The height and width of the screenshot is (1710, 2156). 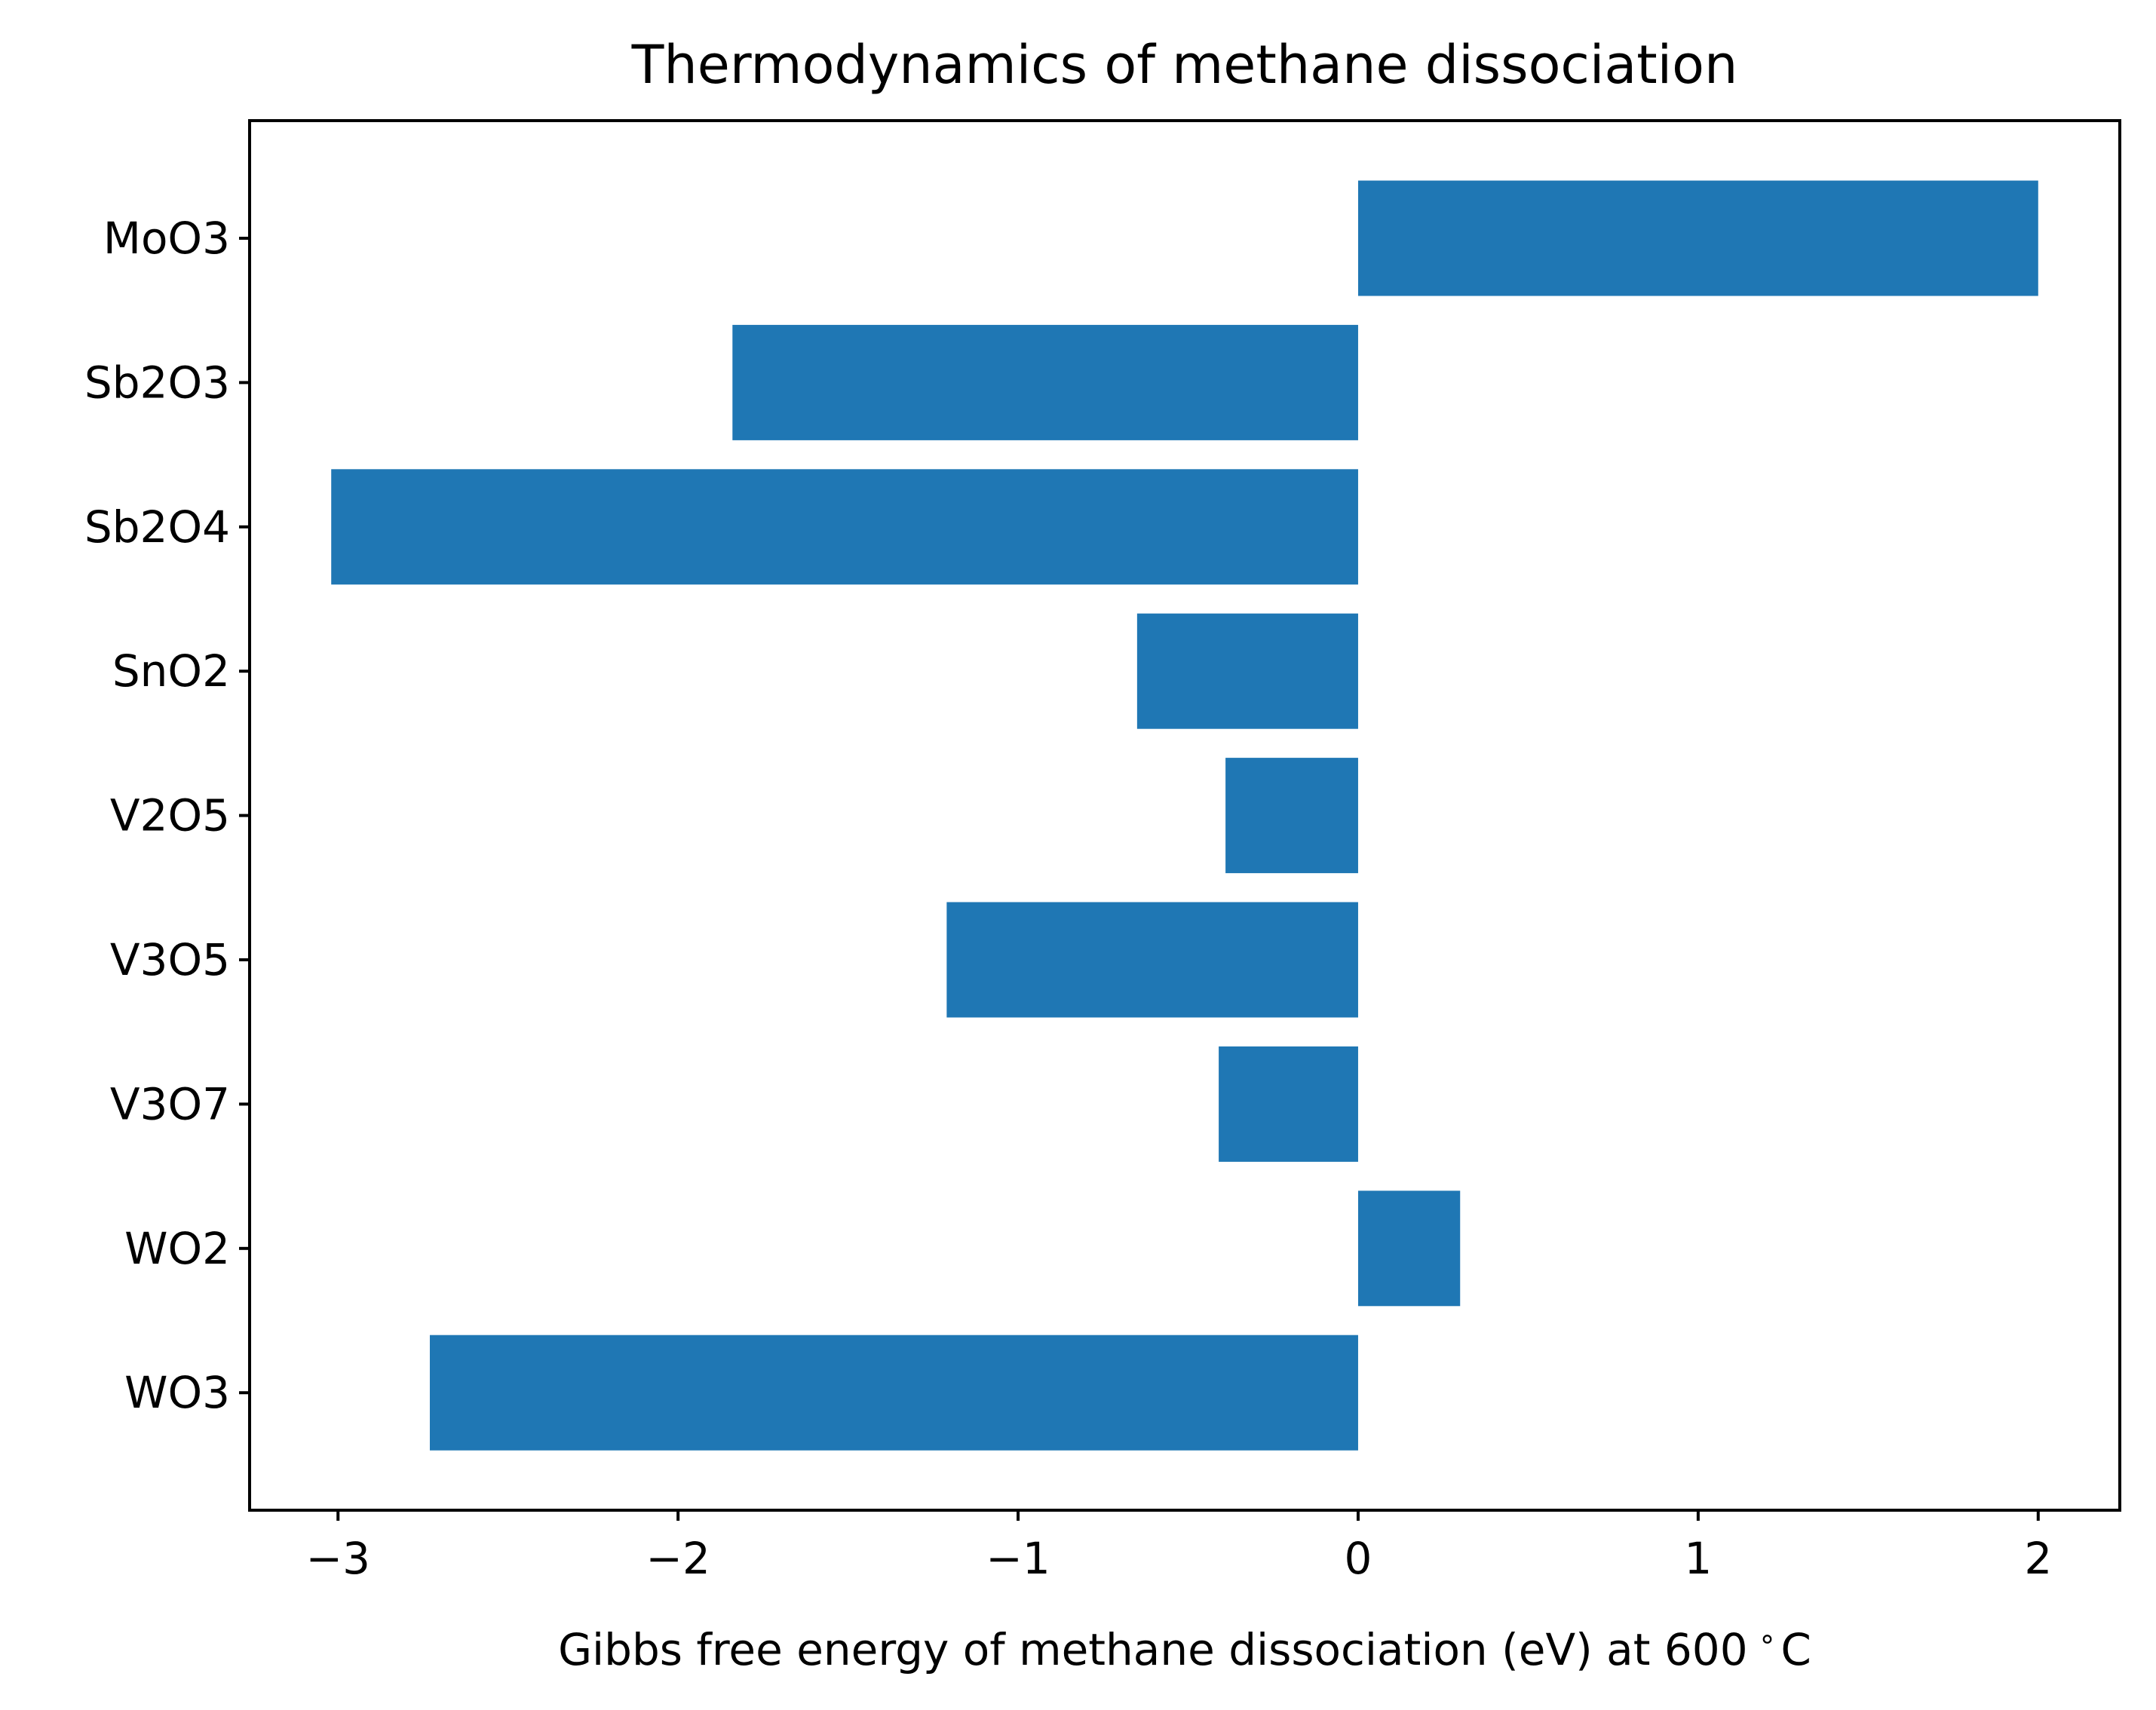 I want to click on bar-v3o5, so click(x=1152, y=960).